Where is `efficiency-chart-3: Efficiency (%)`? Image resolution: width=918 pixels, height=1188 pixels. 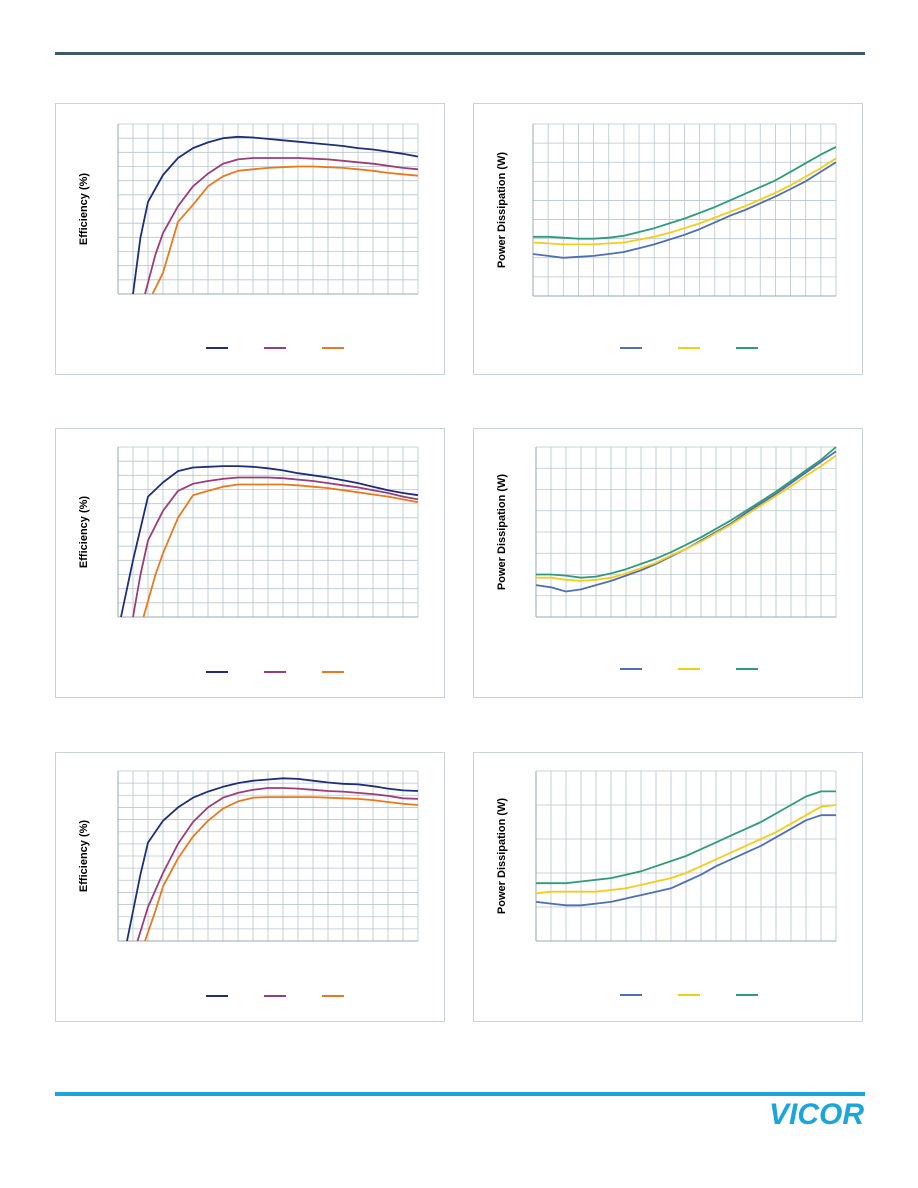 efficiency-chart-3: Efficiency (%) is located at coordinates (250, 887).